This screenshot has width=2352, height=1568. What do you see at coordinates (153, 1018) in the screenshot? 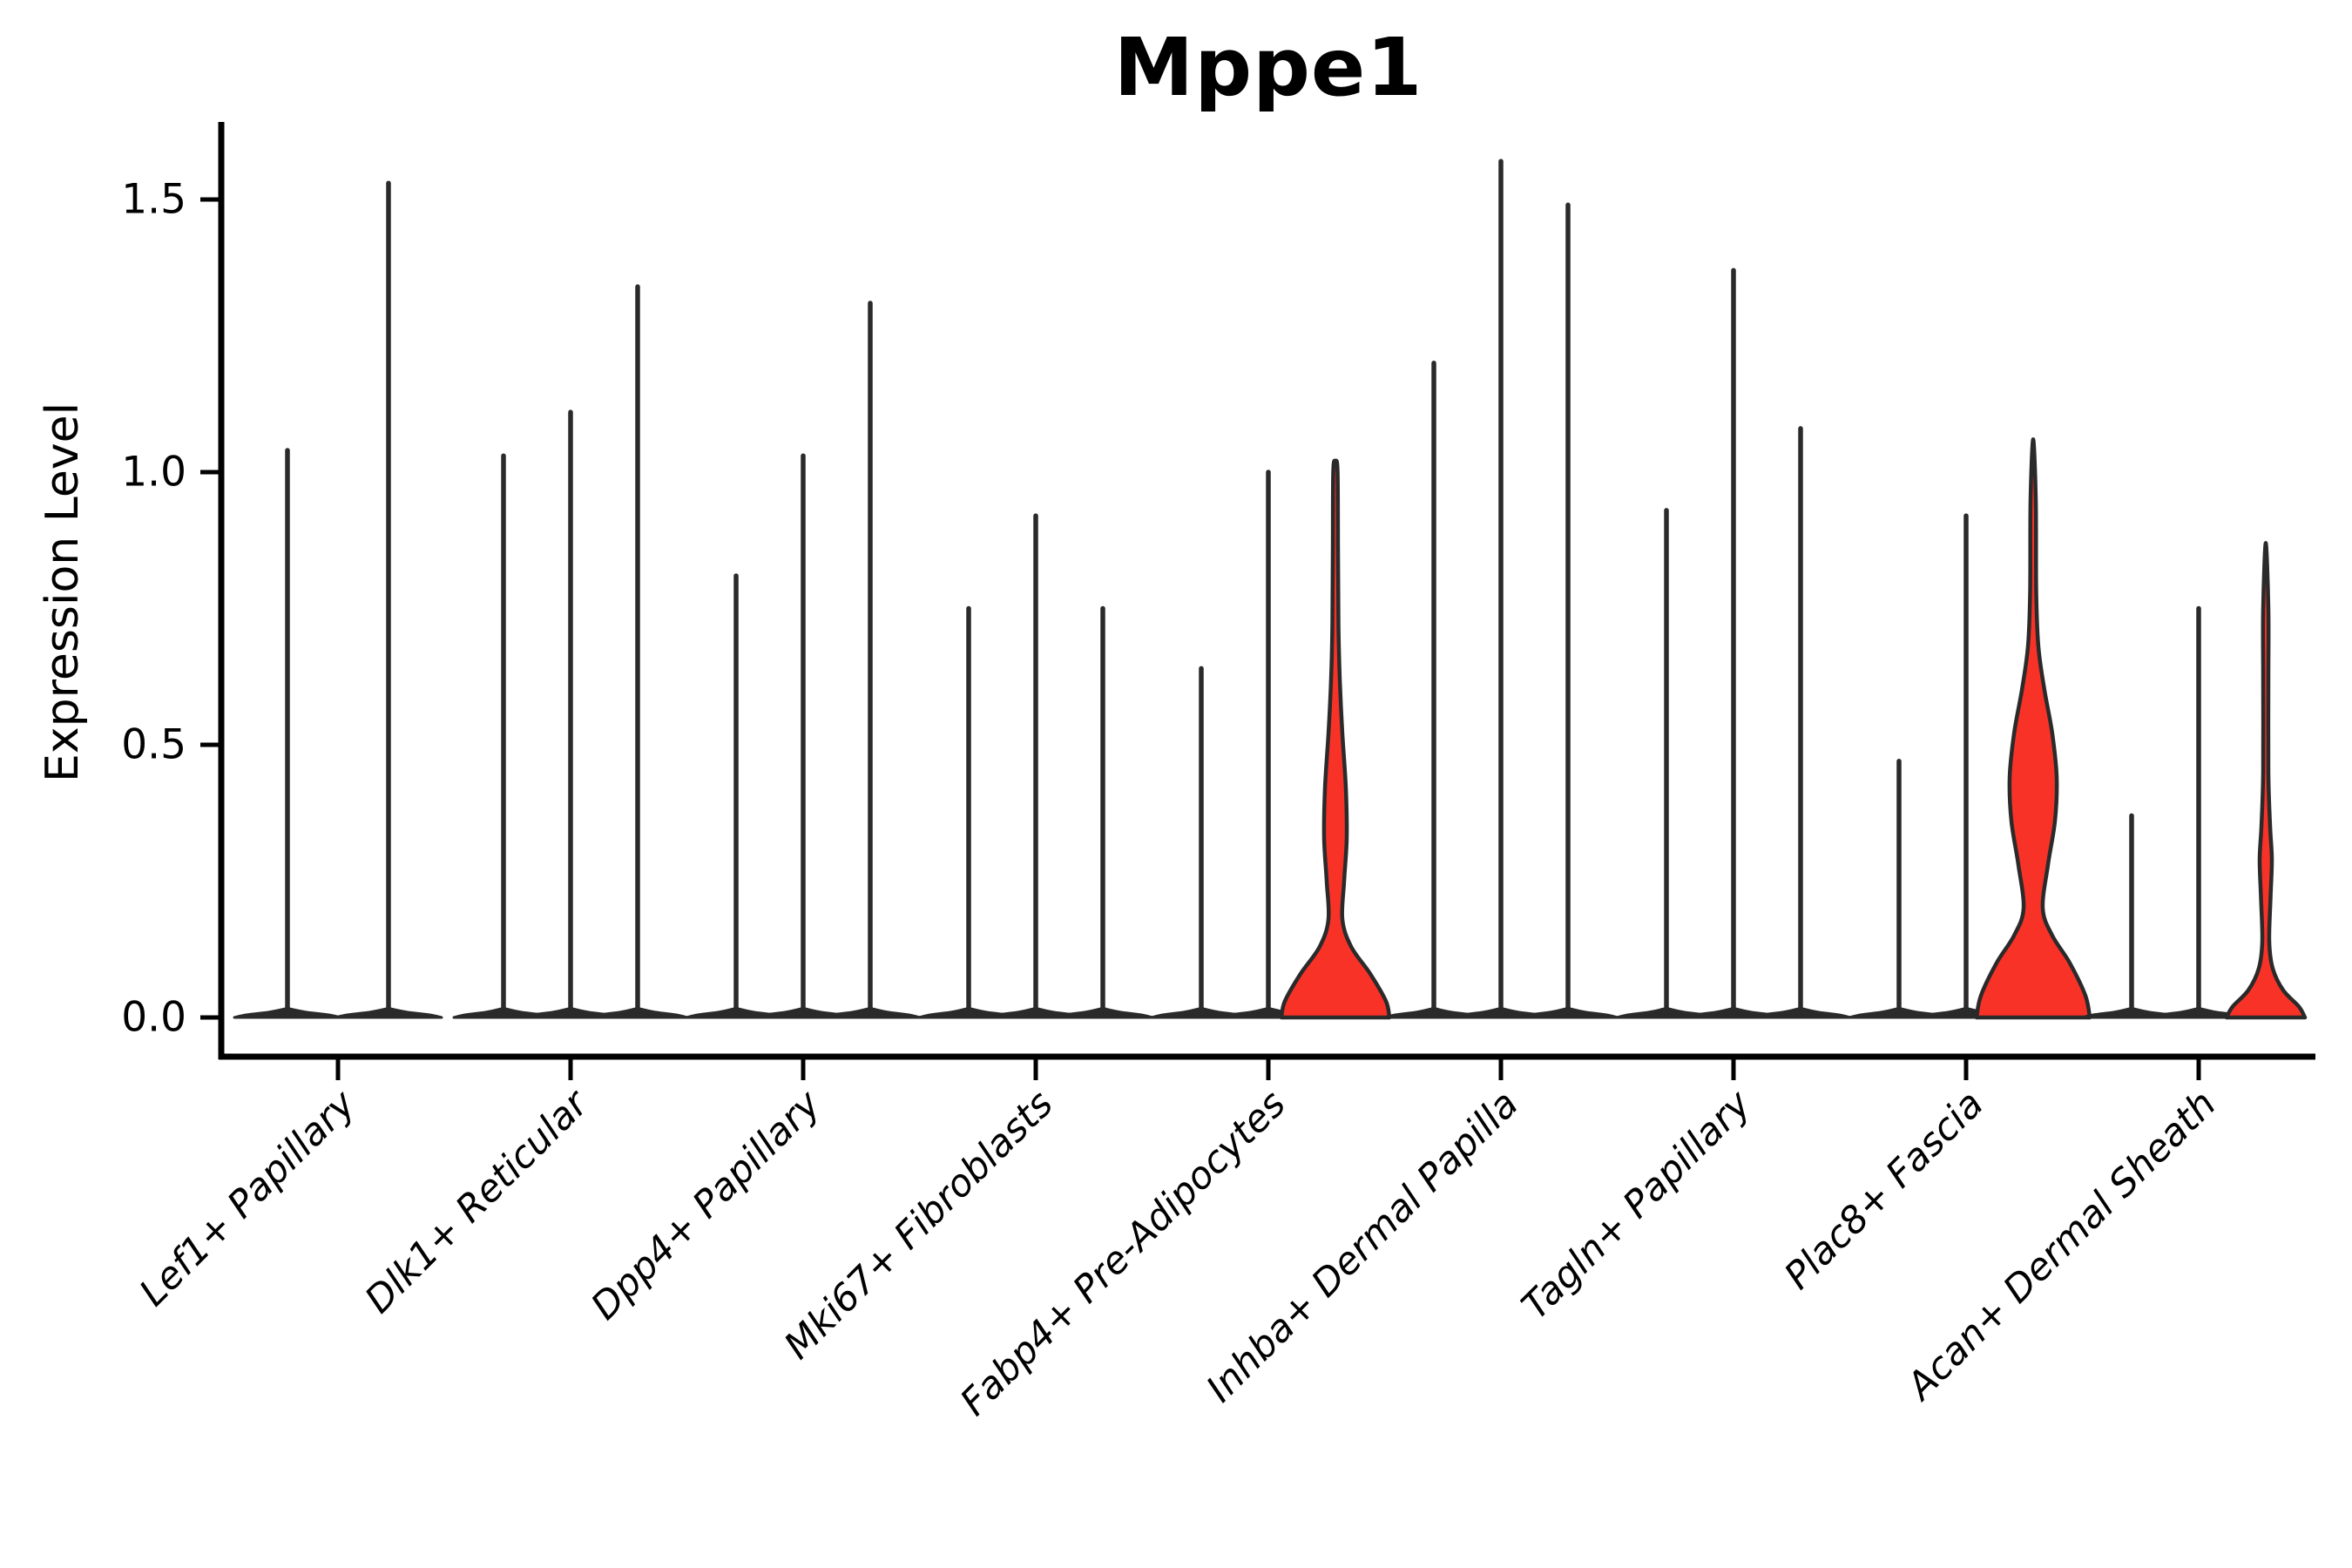
I see `y-tick-label: 0.0` at bounding box center [153, 1018].